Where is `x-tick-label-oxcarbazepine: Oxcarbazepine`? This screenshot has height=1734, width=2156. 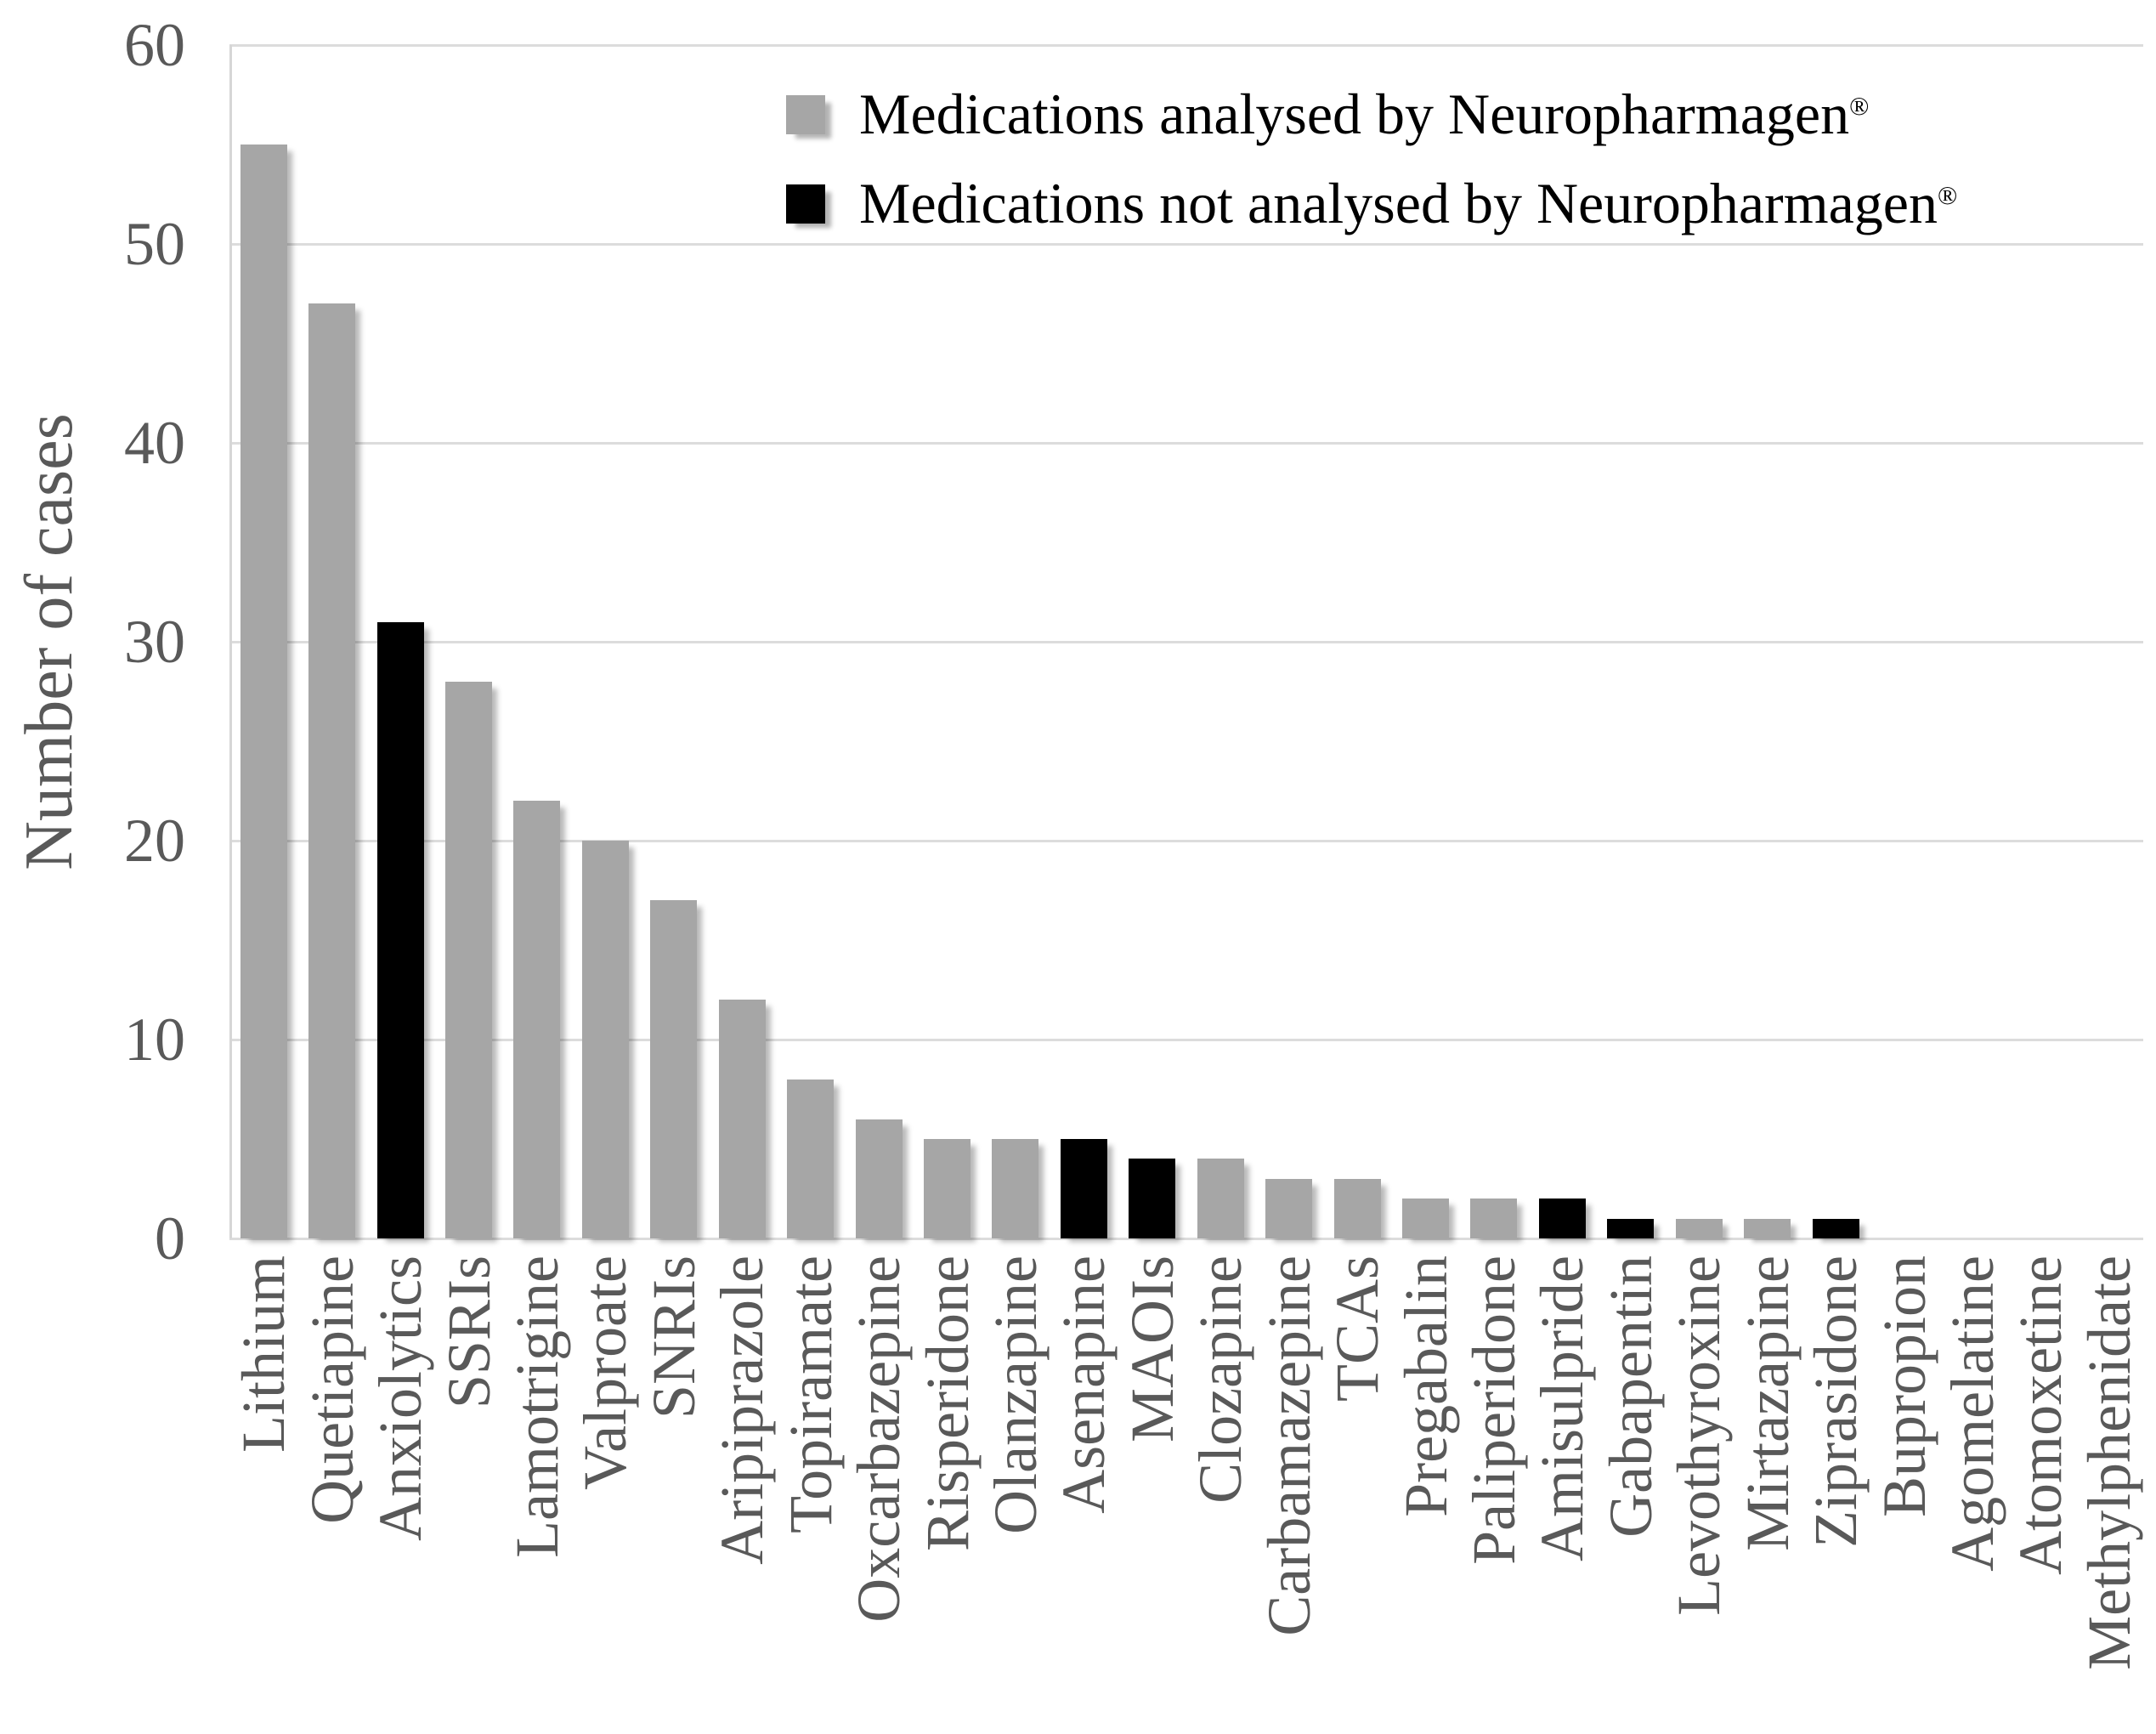
x-tick-label-oxcarbazepine: Oxcarbazepine is located at coordinates (879, 1439).